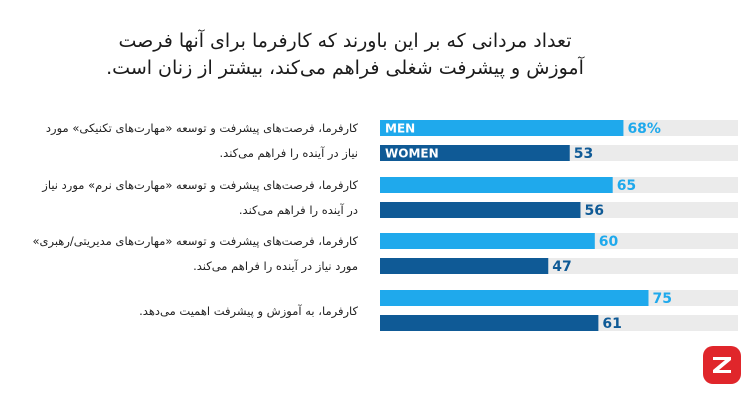 This screenshot has height=409, width=750. What do you see at coordinates (722, 365) in the screenshot?
I see `z-logo-icon` at bounding box center [722, 365].